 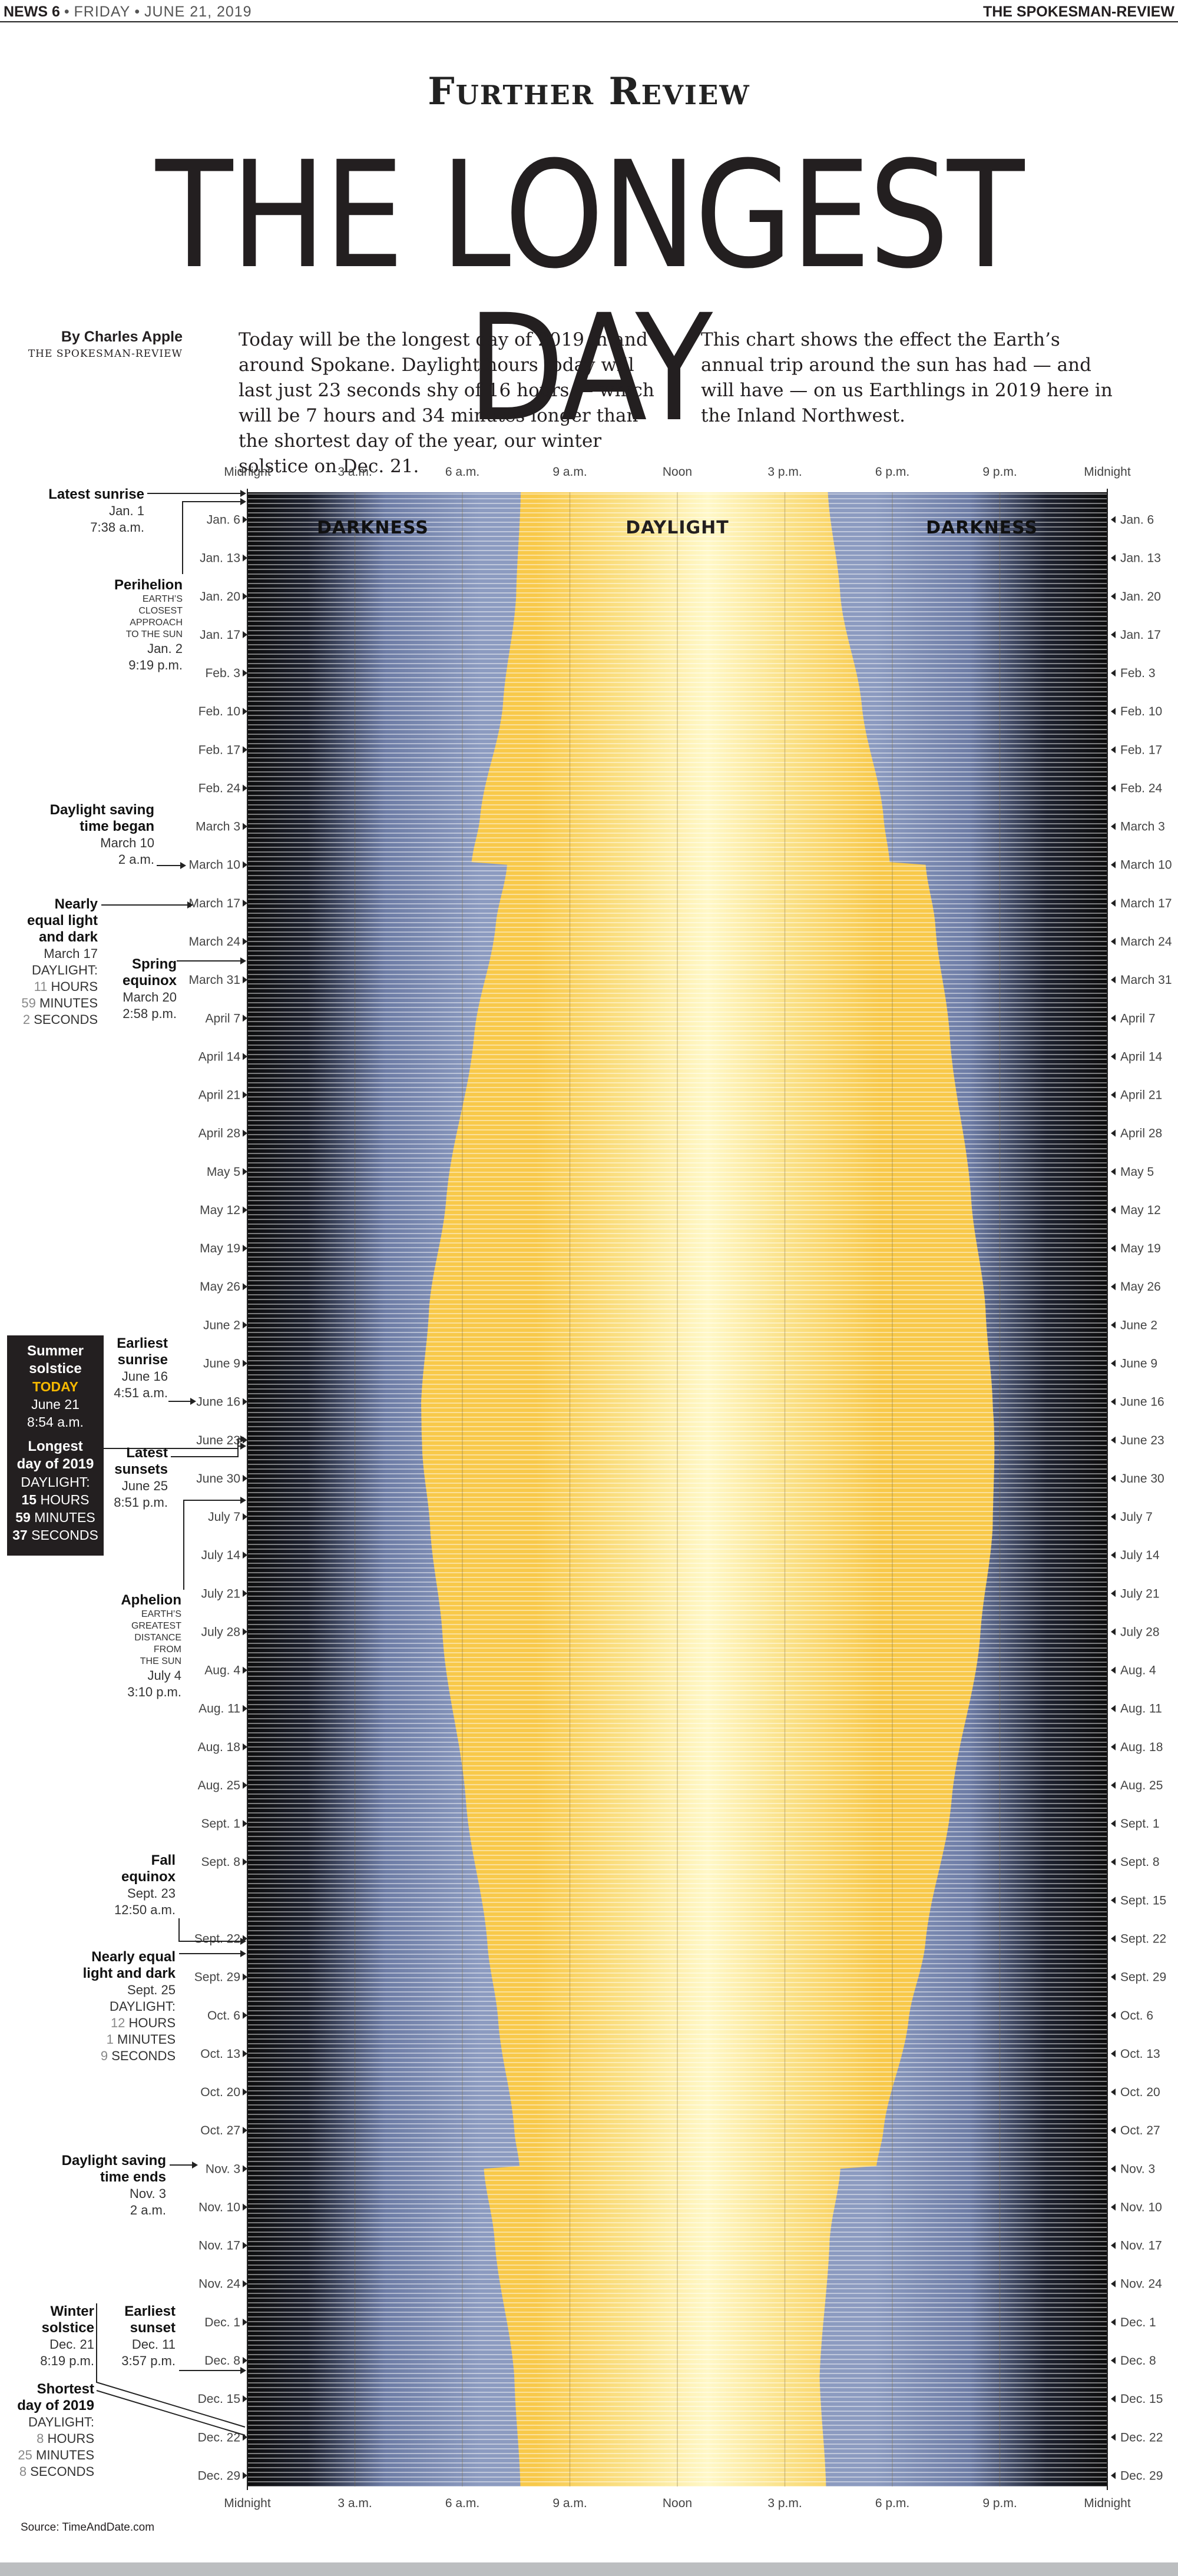 I want to click on x-tick-label-bottom: 3 a.m., so click(x=354, y=2503).